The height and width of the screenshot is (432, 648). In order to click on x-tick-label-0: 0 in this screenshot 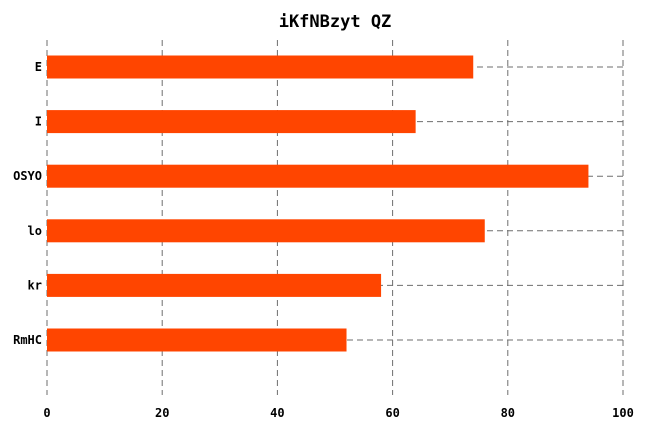, I will do `click(46, 413)`.